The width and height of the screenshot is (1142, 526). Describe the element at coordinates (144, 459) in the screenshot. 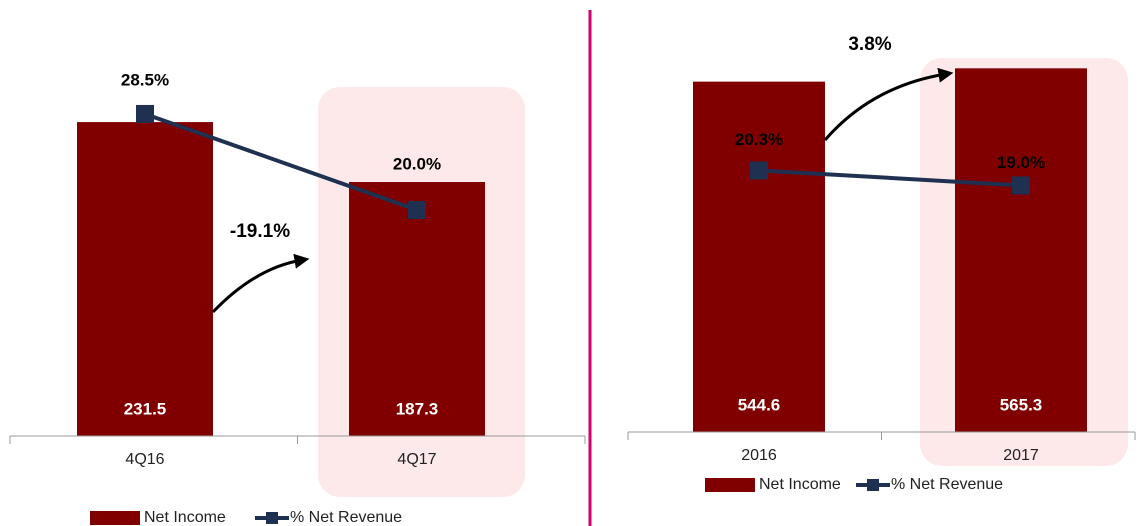

I see `x-tick-label: 4Q16` at that location.